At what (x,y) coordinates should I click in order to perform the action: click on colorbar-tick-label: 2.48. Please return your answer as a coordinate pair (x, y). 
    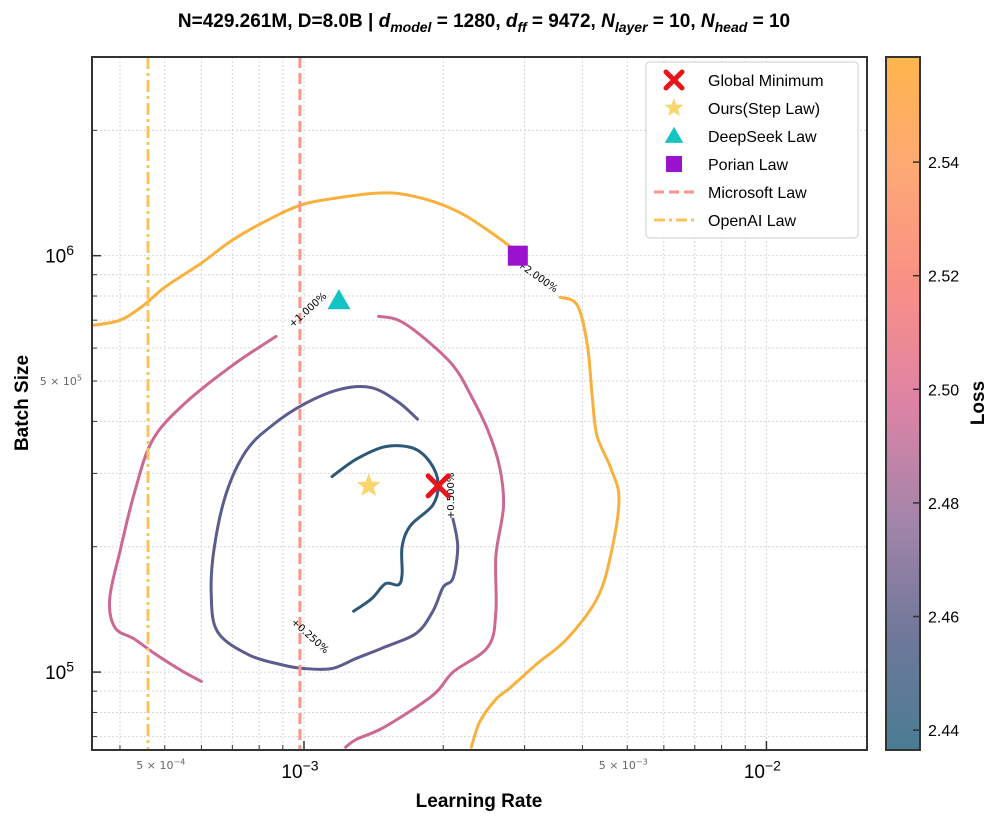
    Looking at the image, I should click on (943, 504).